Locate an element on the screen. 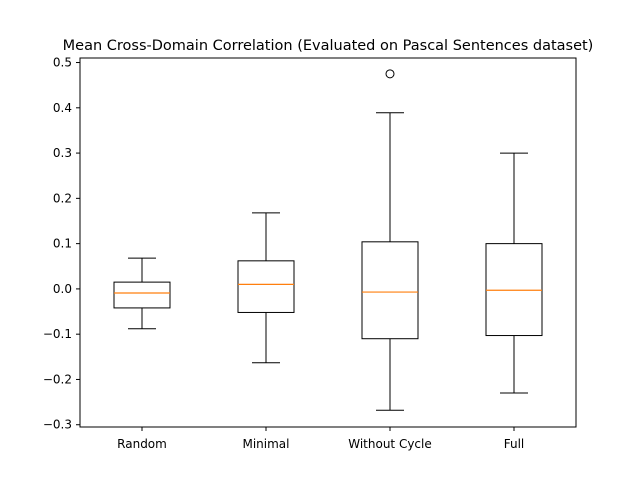  y-tick-label: 0.2 is located at coordinates (62, 198).